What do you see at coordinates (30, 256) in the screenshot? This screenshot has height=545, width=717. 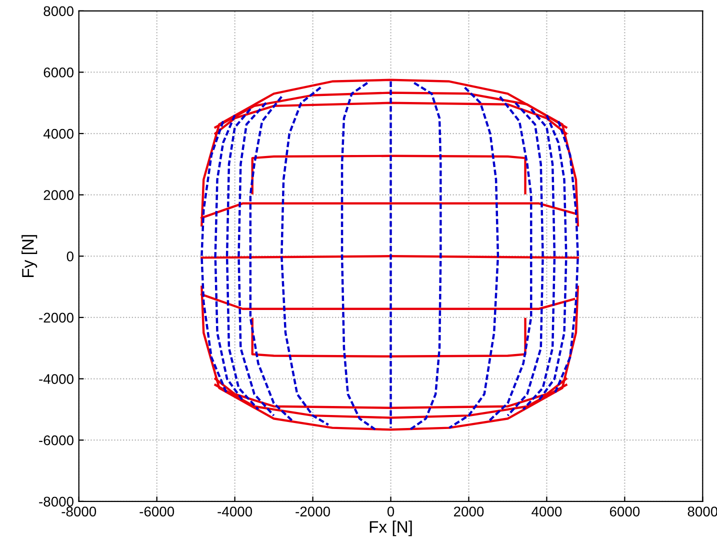 I see `y-axis-title: Fy [N]` at bounding box center [30, 256].